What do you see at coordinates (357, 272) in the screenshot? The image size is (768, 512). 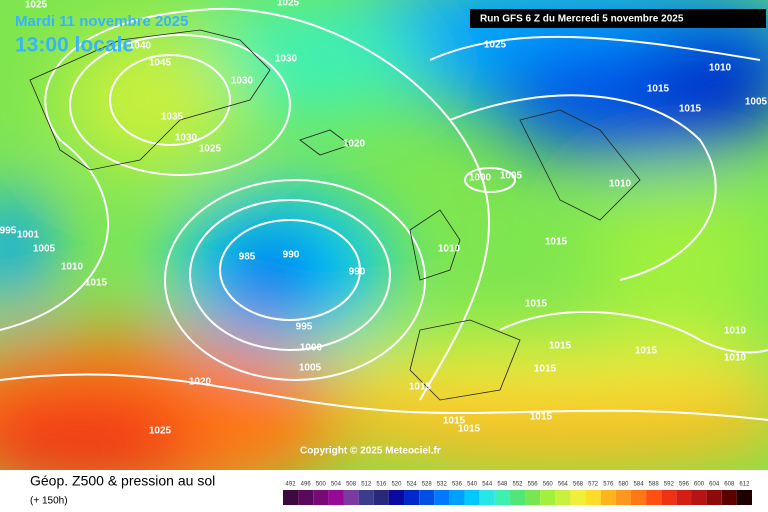 I see `isobar-label: 990` at bounding box center [357, 272].